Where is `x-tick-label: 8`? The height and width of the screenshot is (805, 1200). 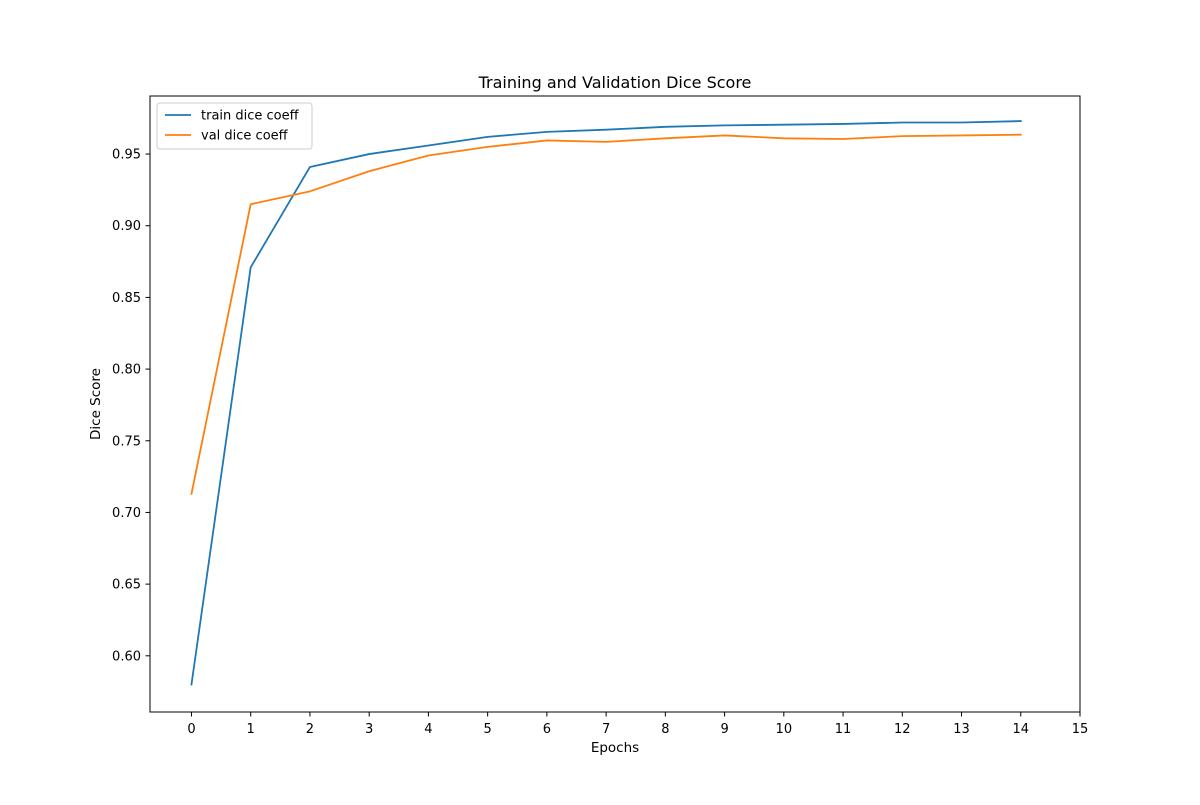 x-tick-label: 8 is located at coordinates (665, 729).